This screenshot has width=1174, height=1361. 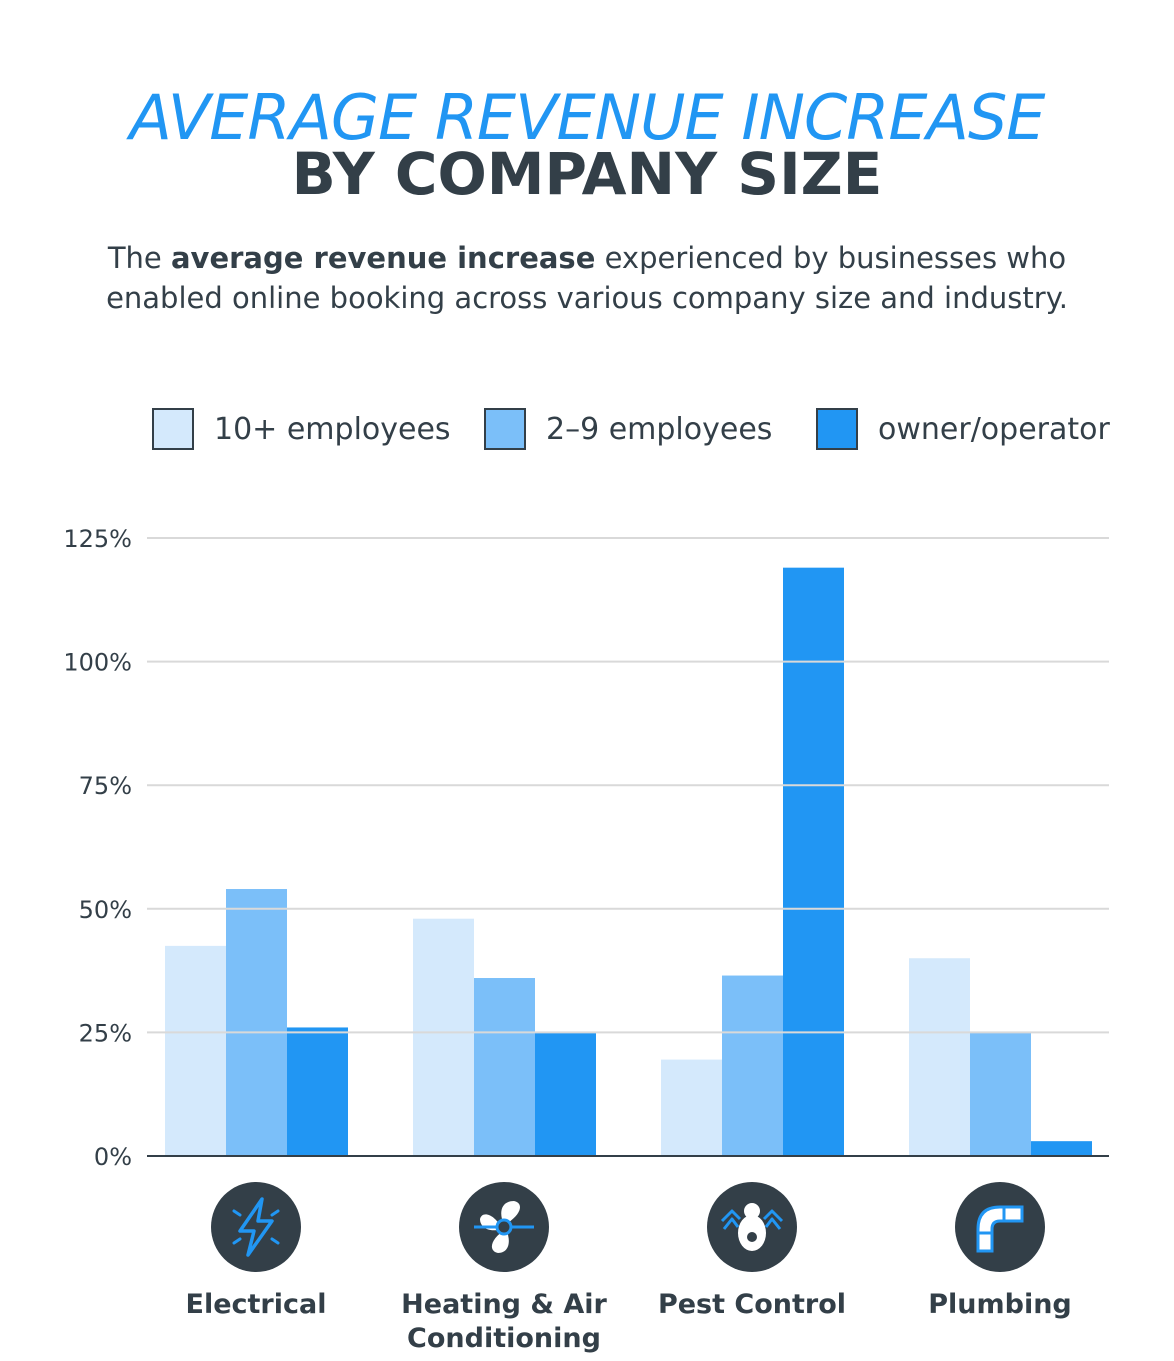 I want to click on legend-label-2-9: 2–9 employees, so click(x=659, y=429).